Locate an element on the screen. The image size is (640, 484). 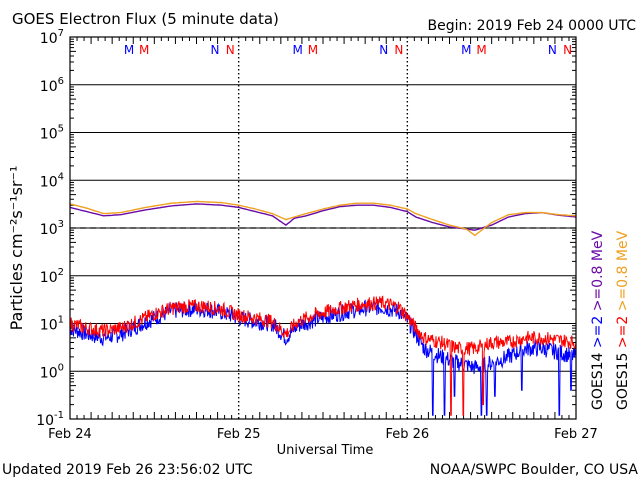
updated-timestamp: Updated 2019 Feb 26 23:56:02 UTC is located at coordinates (127, 470).